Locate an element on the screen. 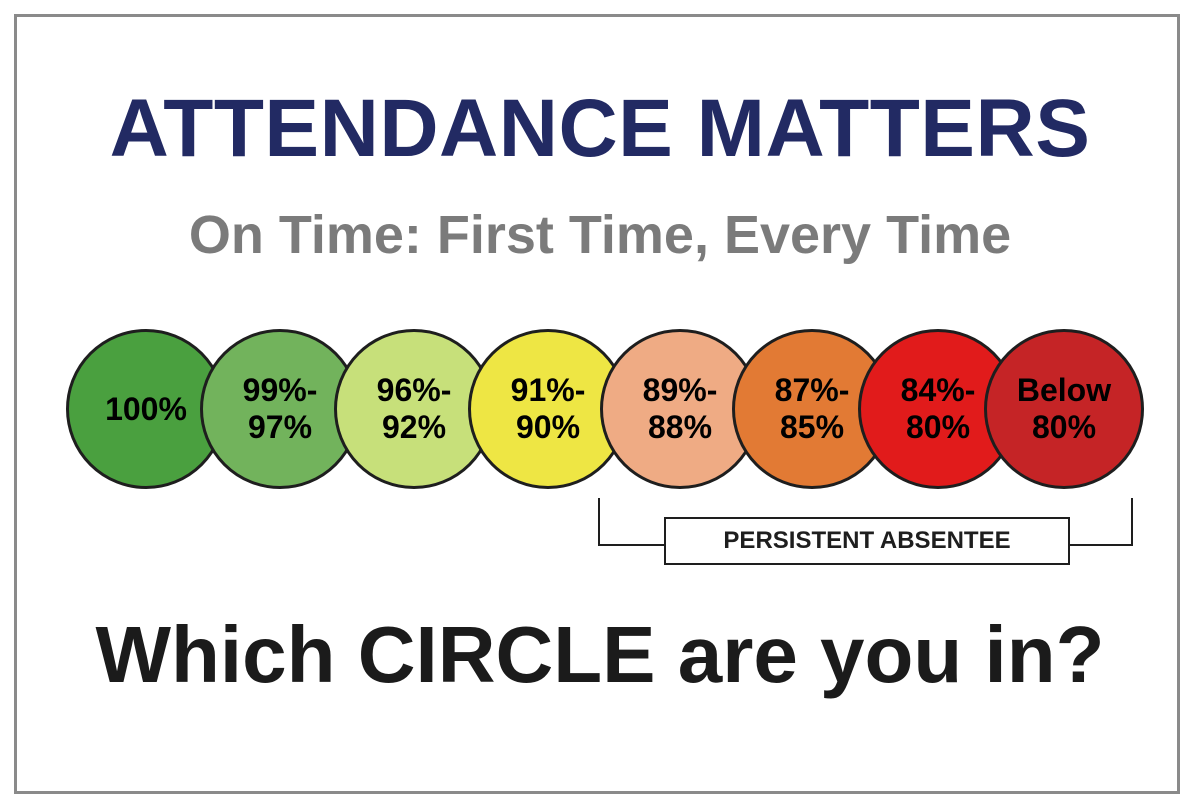  circle-100: 100% is located at coordinates (146, 409).